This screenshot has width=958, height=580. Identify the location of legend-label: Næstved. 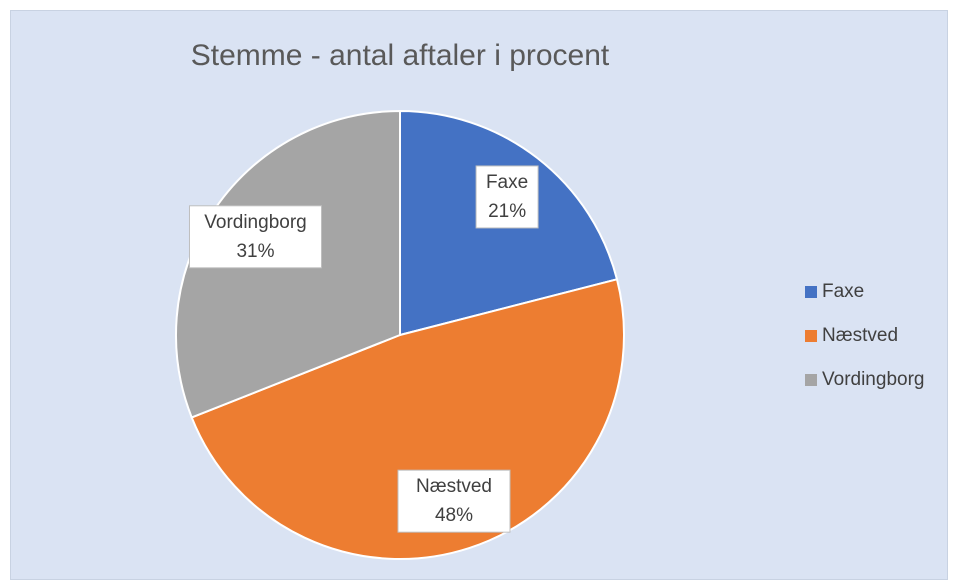
(860, 335).